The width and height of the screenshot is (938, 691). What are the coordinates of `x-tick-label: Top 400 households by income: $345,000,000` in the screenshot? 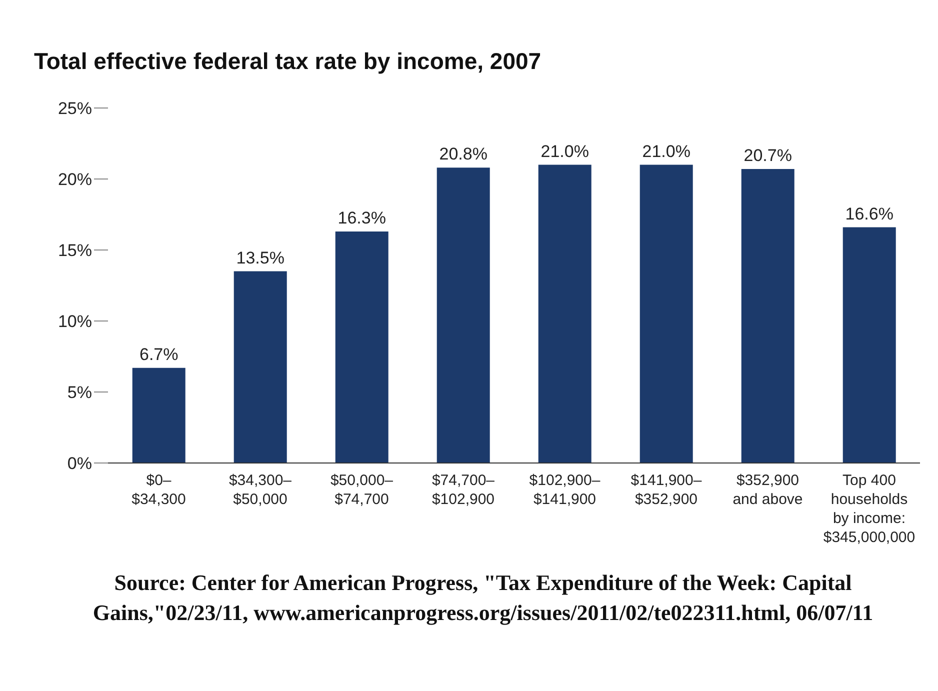 It's located at (869, 509).